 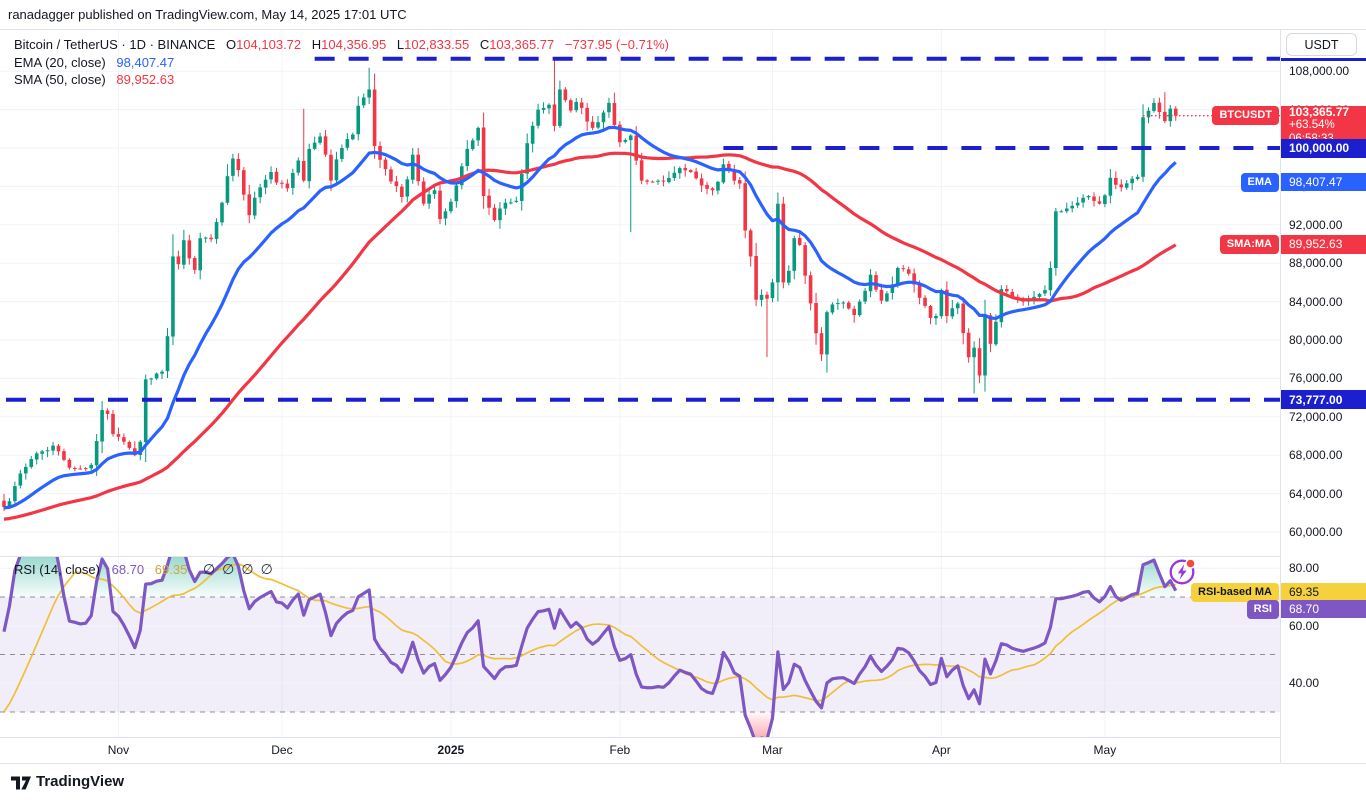 What do you see at coordinates (1321, 44) in the screenshot?
I see `currency-usdt-button: USDT` at bounding box center [1321, 44].